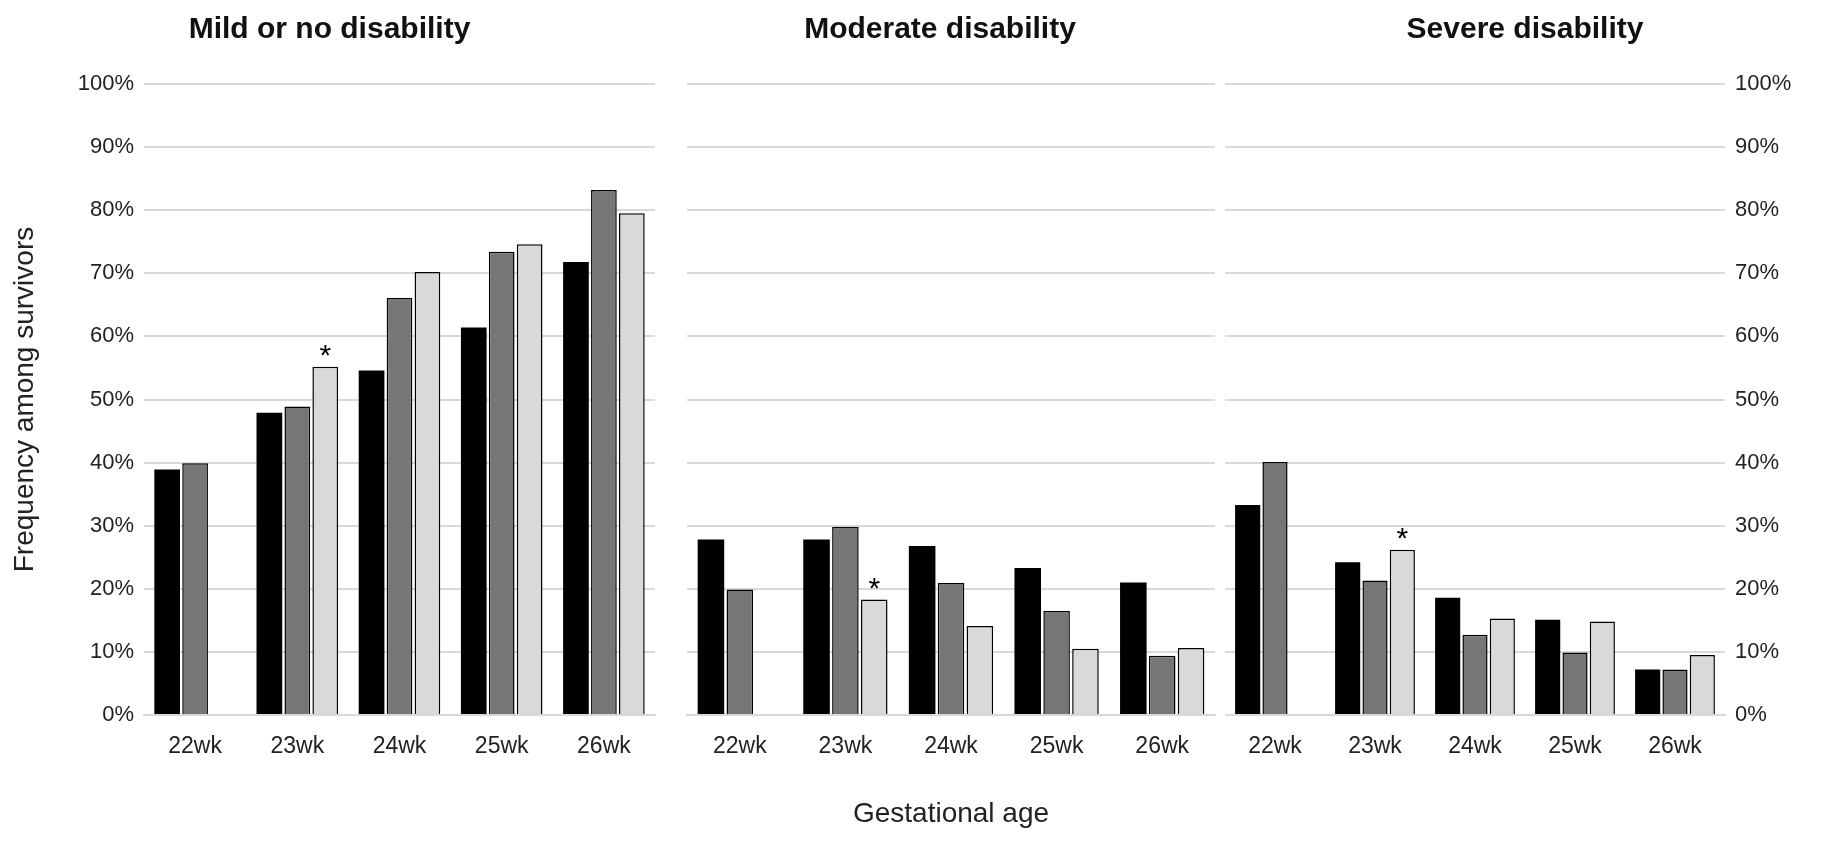 The image size is (1829, 841). What do you see at coordinates (1525, 28) in the screenshot?
I see `chart-title: Severe disability` at bounding box center [1525, 28].